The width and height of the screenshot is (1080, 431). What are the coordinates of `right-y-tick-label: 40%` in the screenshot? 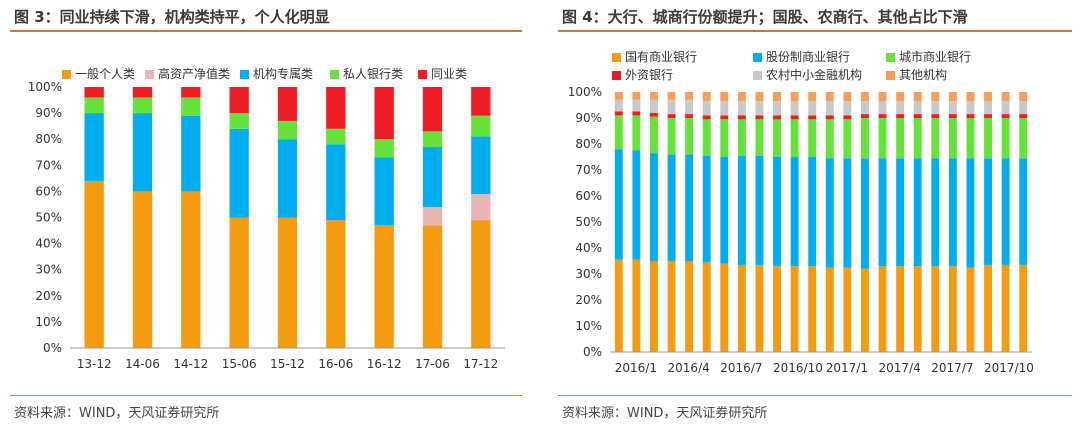 It's located at (588, 248).